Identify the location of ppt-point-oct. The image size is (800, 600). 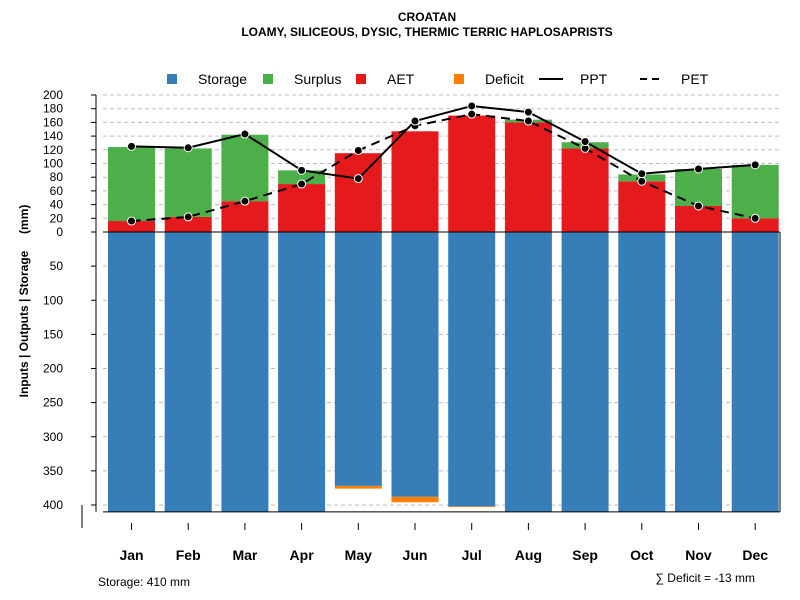
(642, 174).